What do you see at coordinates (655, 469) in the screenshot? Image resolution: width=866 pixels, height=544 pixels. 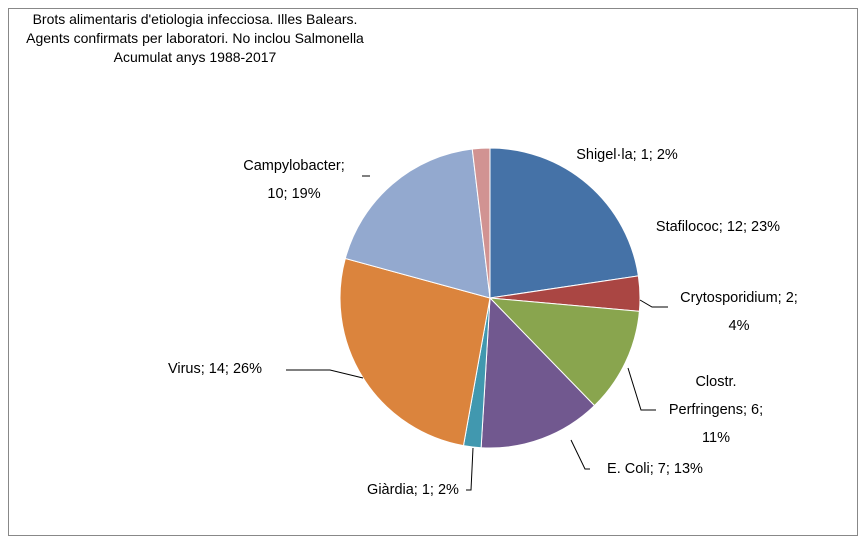 I see `data-label: E. Coli; 7; 13%` at bounding box center [655, 469].